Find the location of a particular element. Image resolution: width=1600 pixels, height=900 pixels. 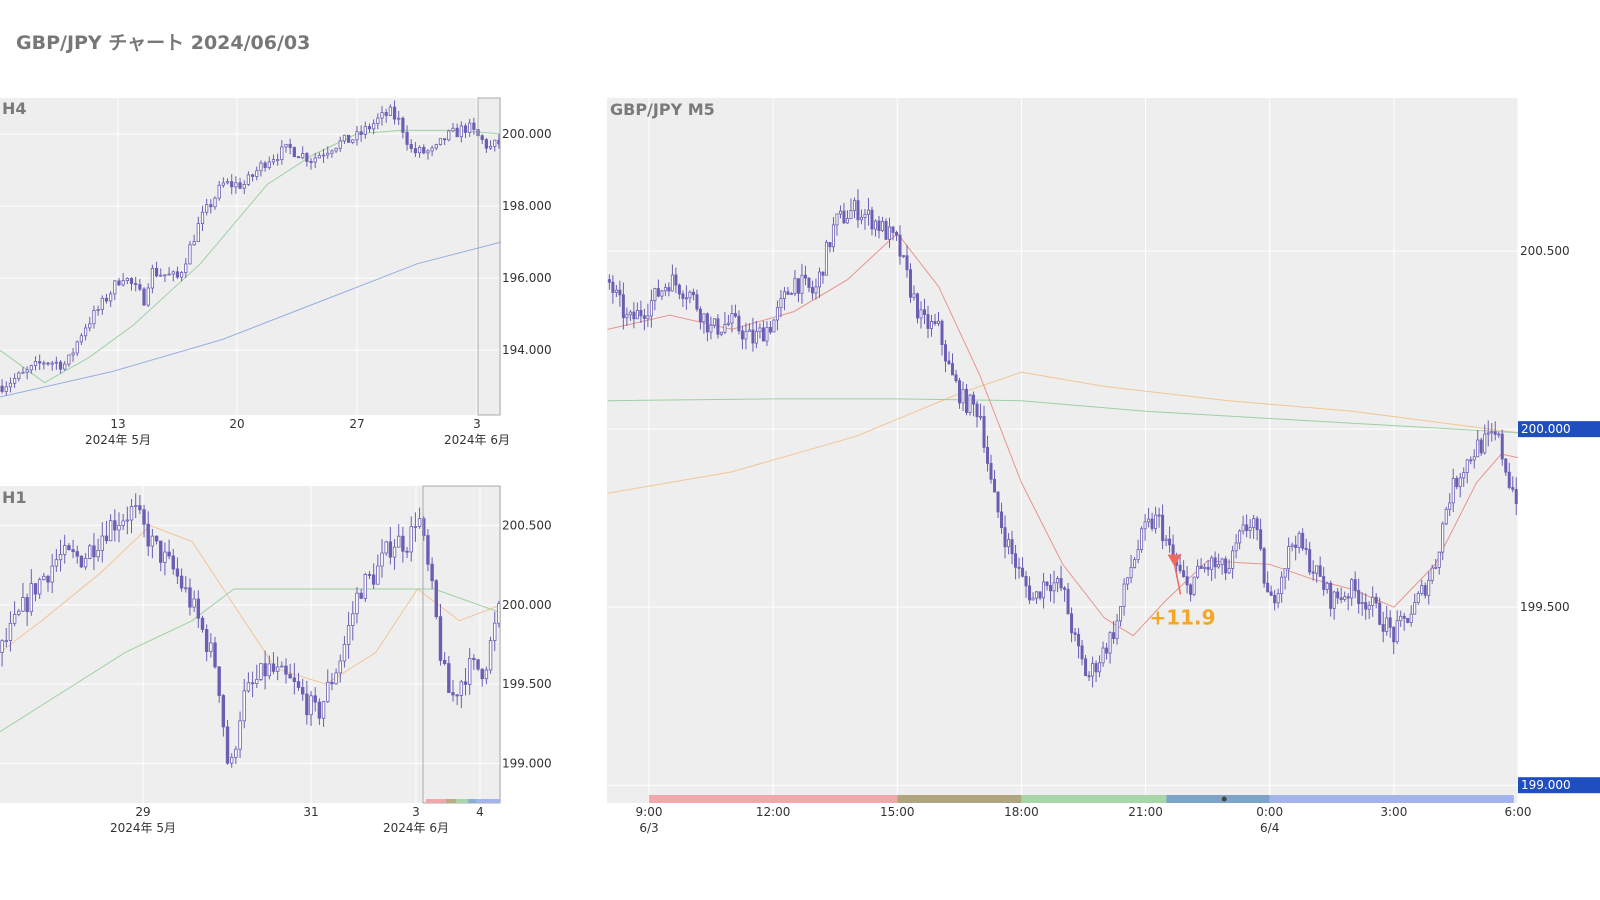

h4-y-tick: 196.000 is located at coordinates (527, 278).